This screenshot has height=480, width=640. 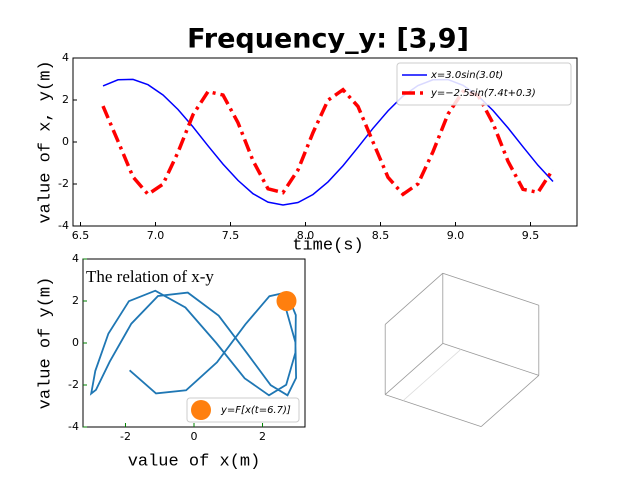 I want to click on x-axis-label: value of x(m), so click(x=194, y=461).